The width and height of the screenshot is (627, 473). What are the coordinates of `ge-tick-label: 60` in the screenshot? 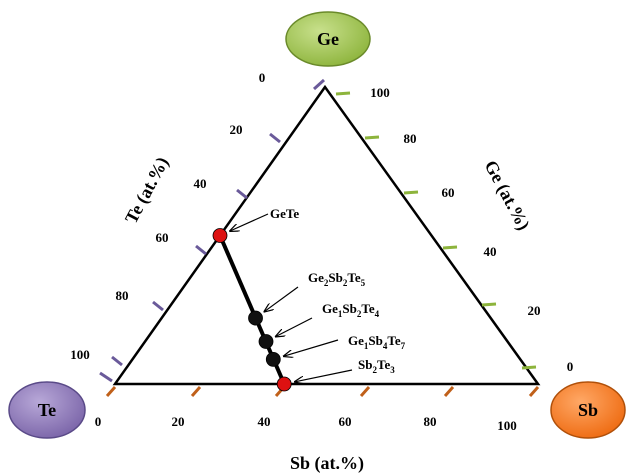 It's located at (448, 192).